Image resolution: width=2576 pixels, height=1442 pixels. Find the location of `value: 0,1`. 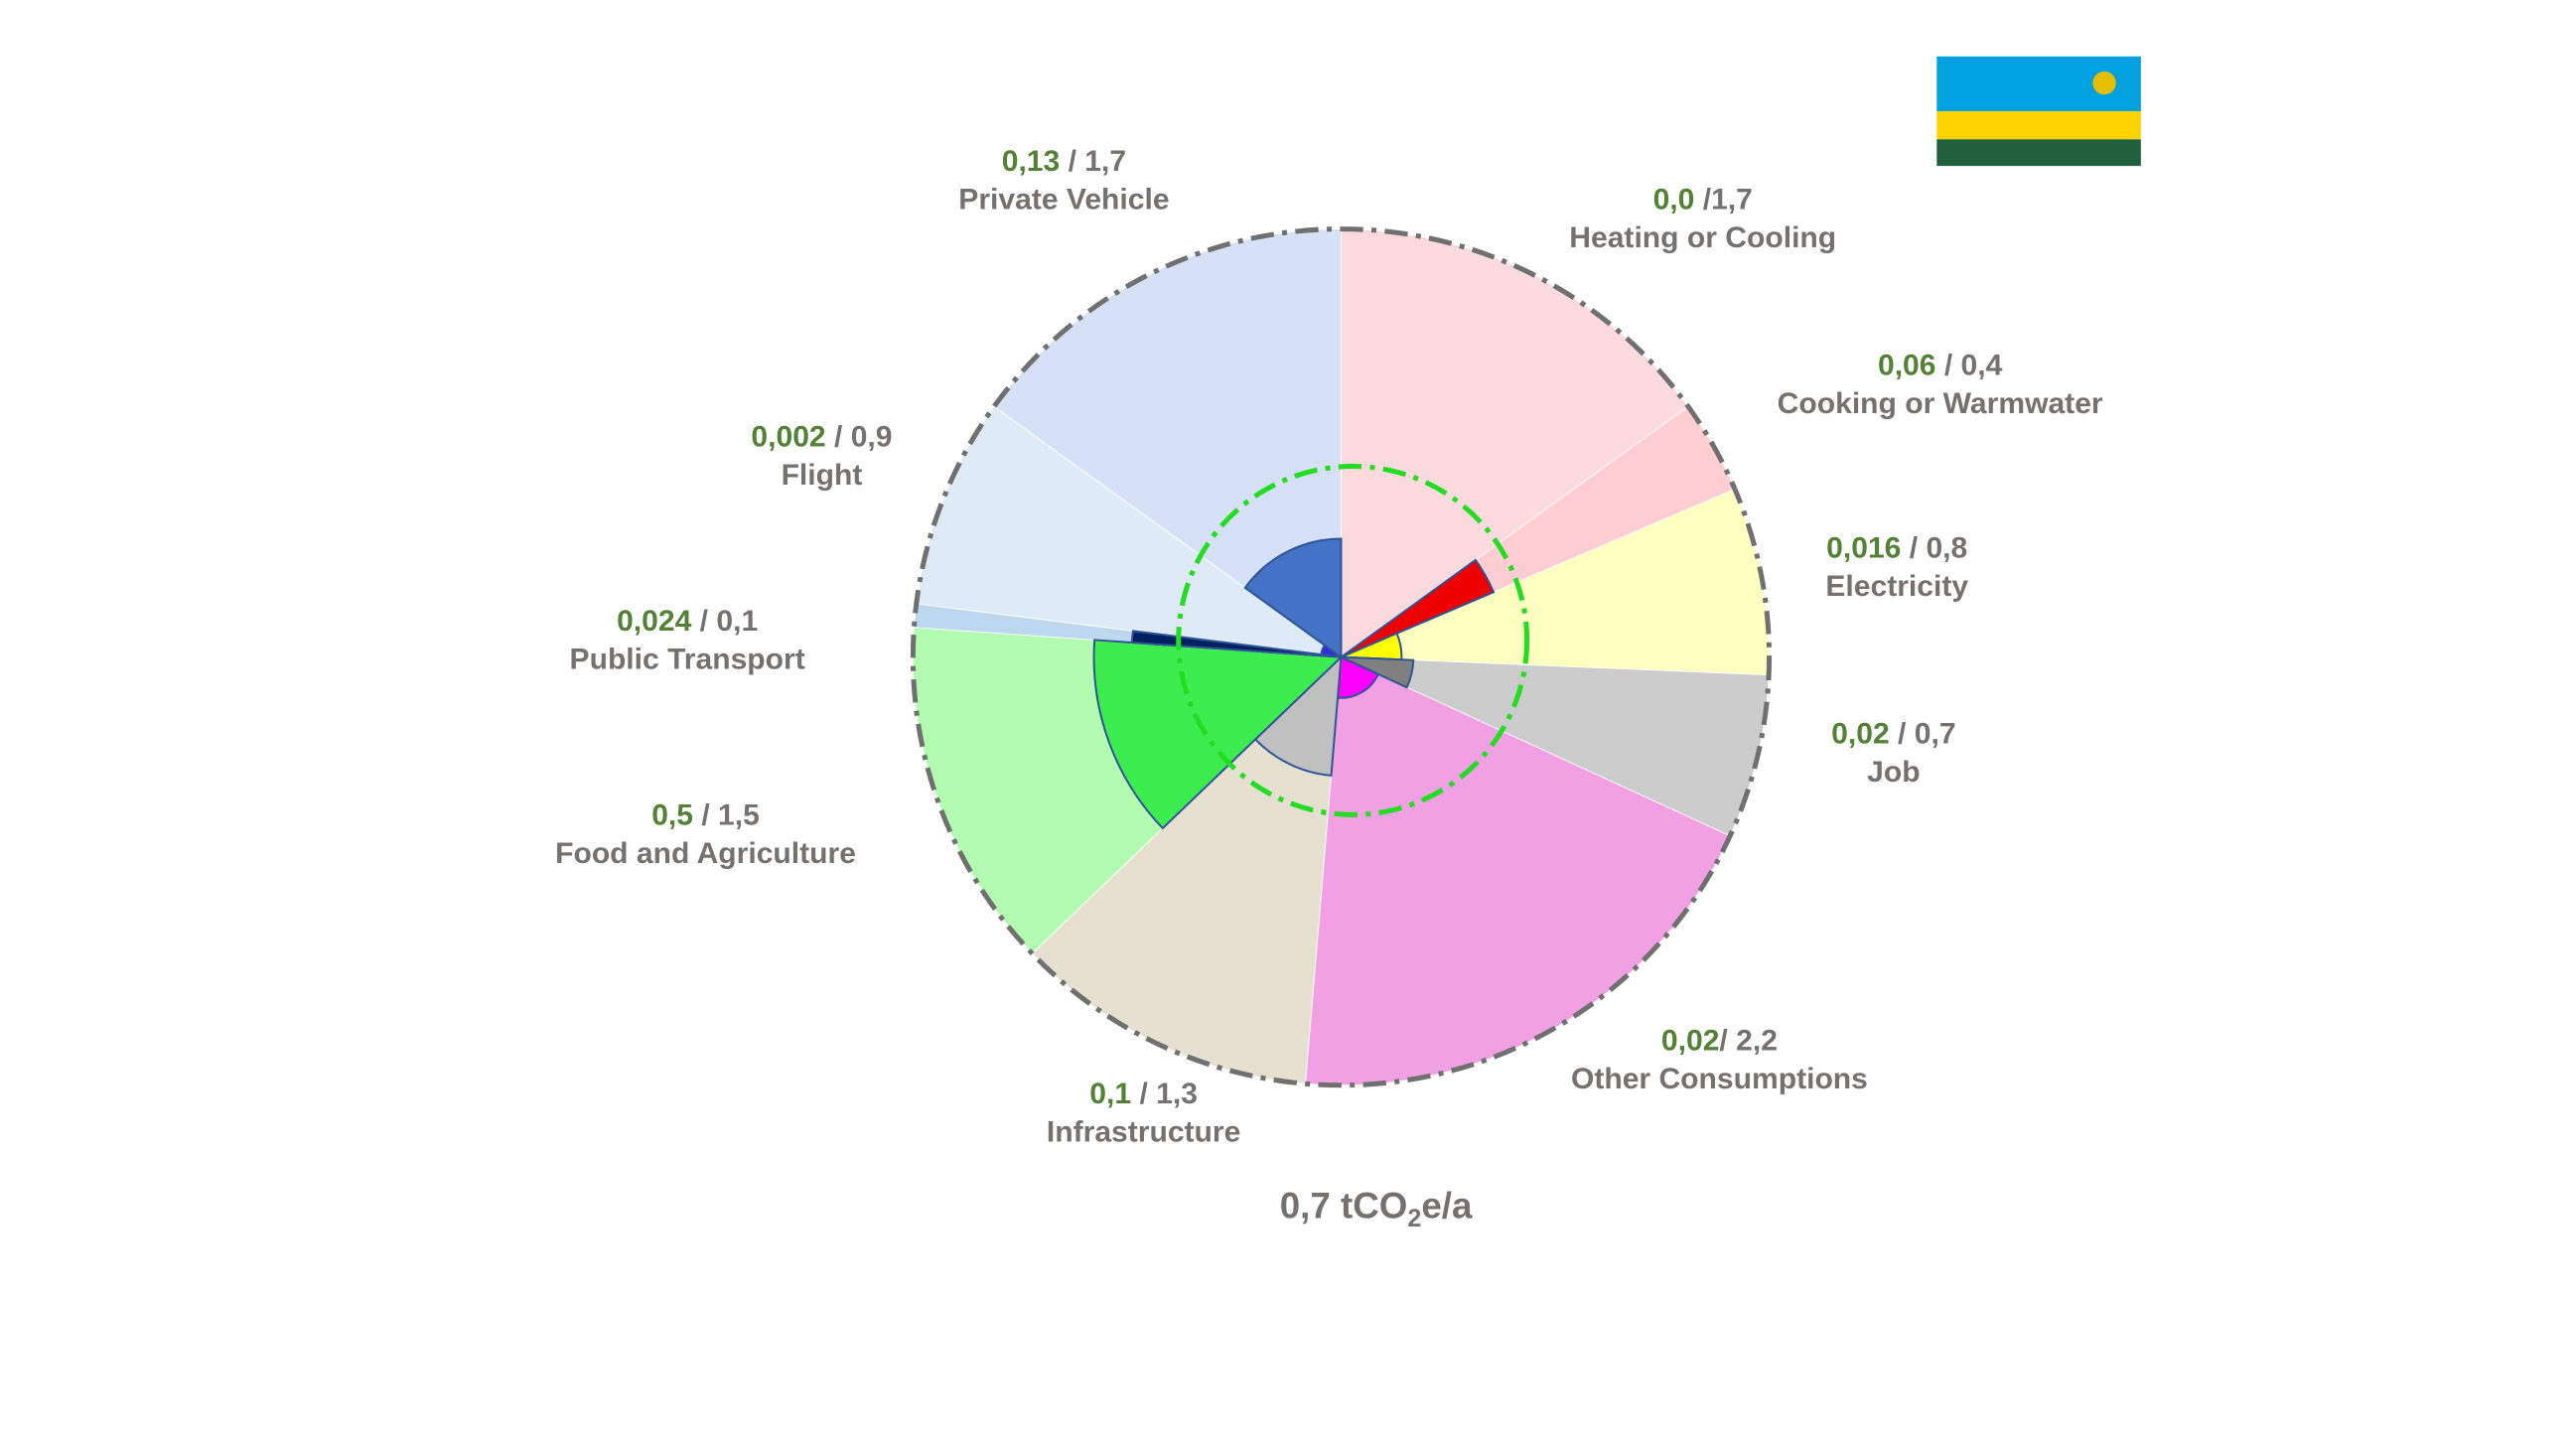

value: 0,1 is located at coordinates (1110, 1094).